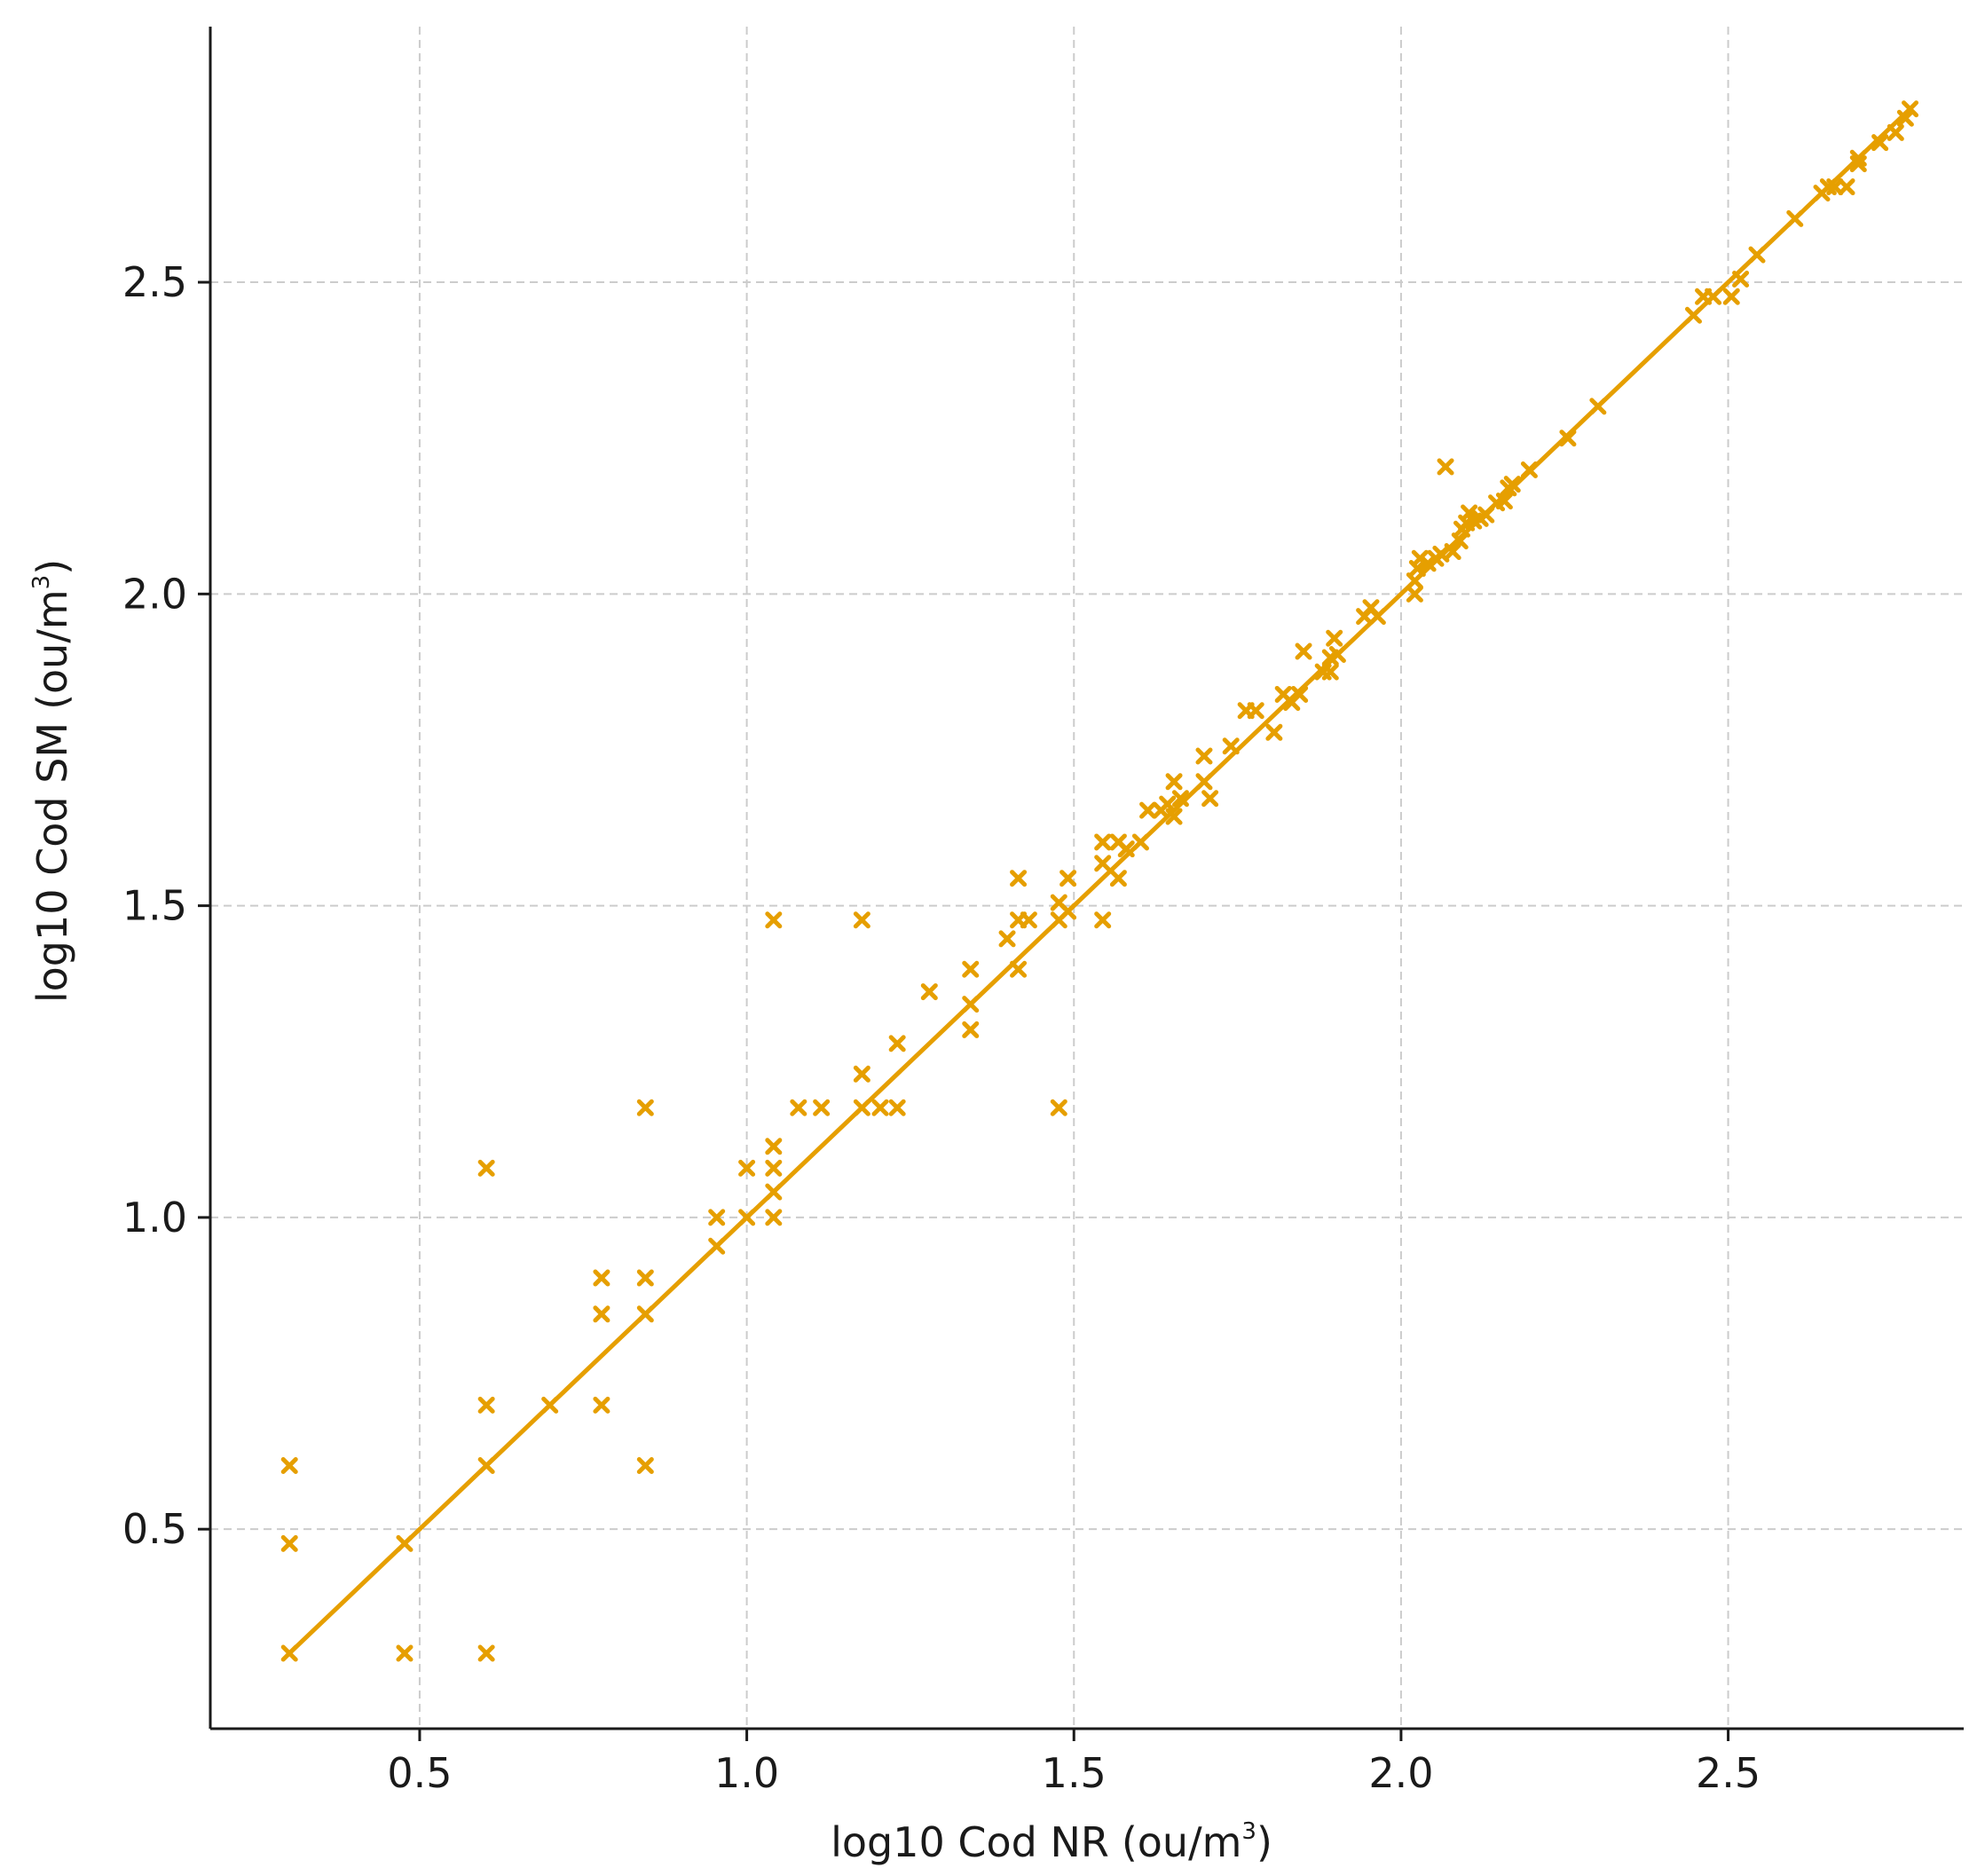  Describe the element at coordinates (1400, 1773) in the screenshot. I see `x-tick-label: 2.0` at that location.